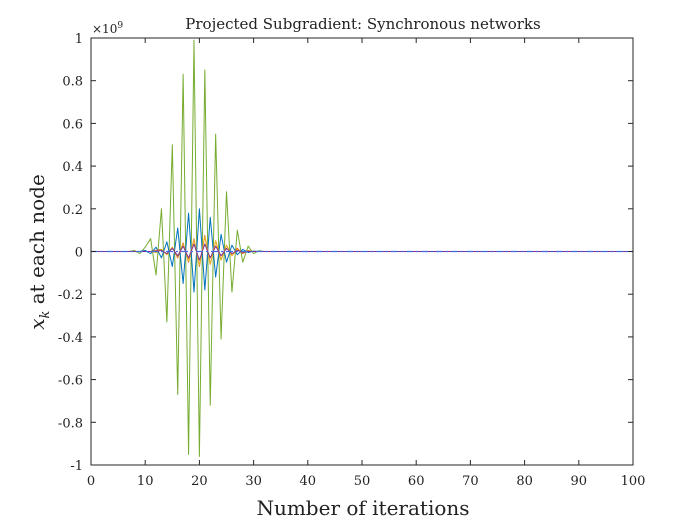  Describe the element at coordinates (72, 124) in the screenshot. I see `y-tick-label: 0.6` at that location.